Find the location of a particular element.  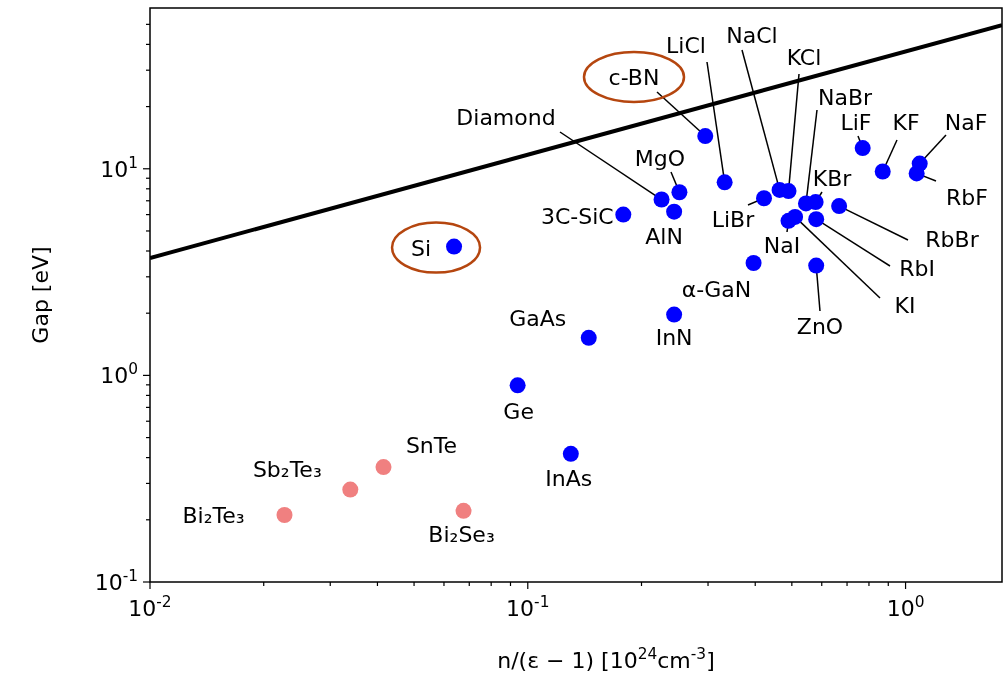

annotation: NaCl is located at coordinates (752, 35).